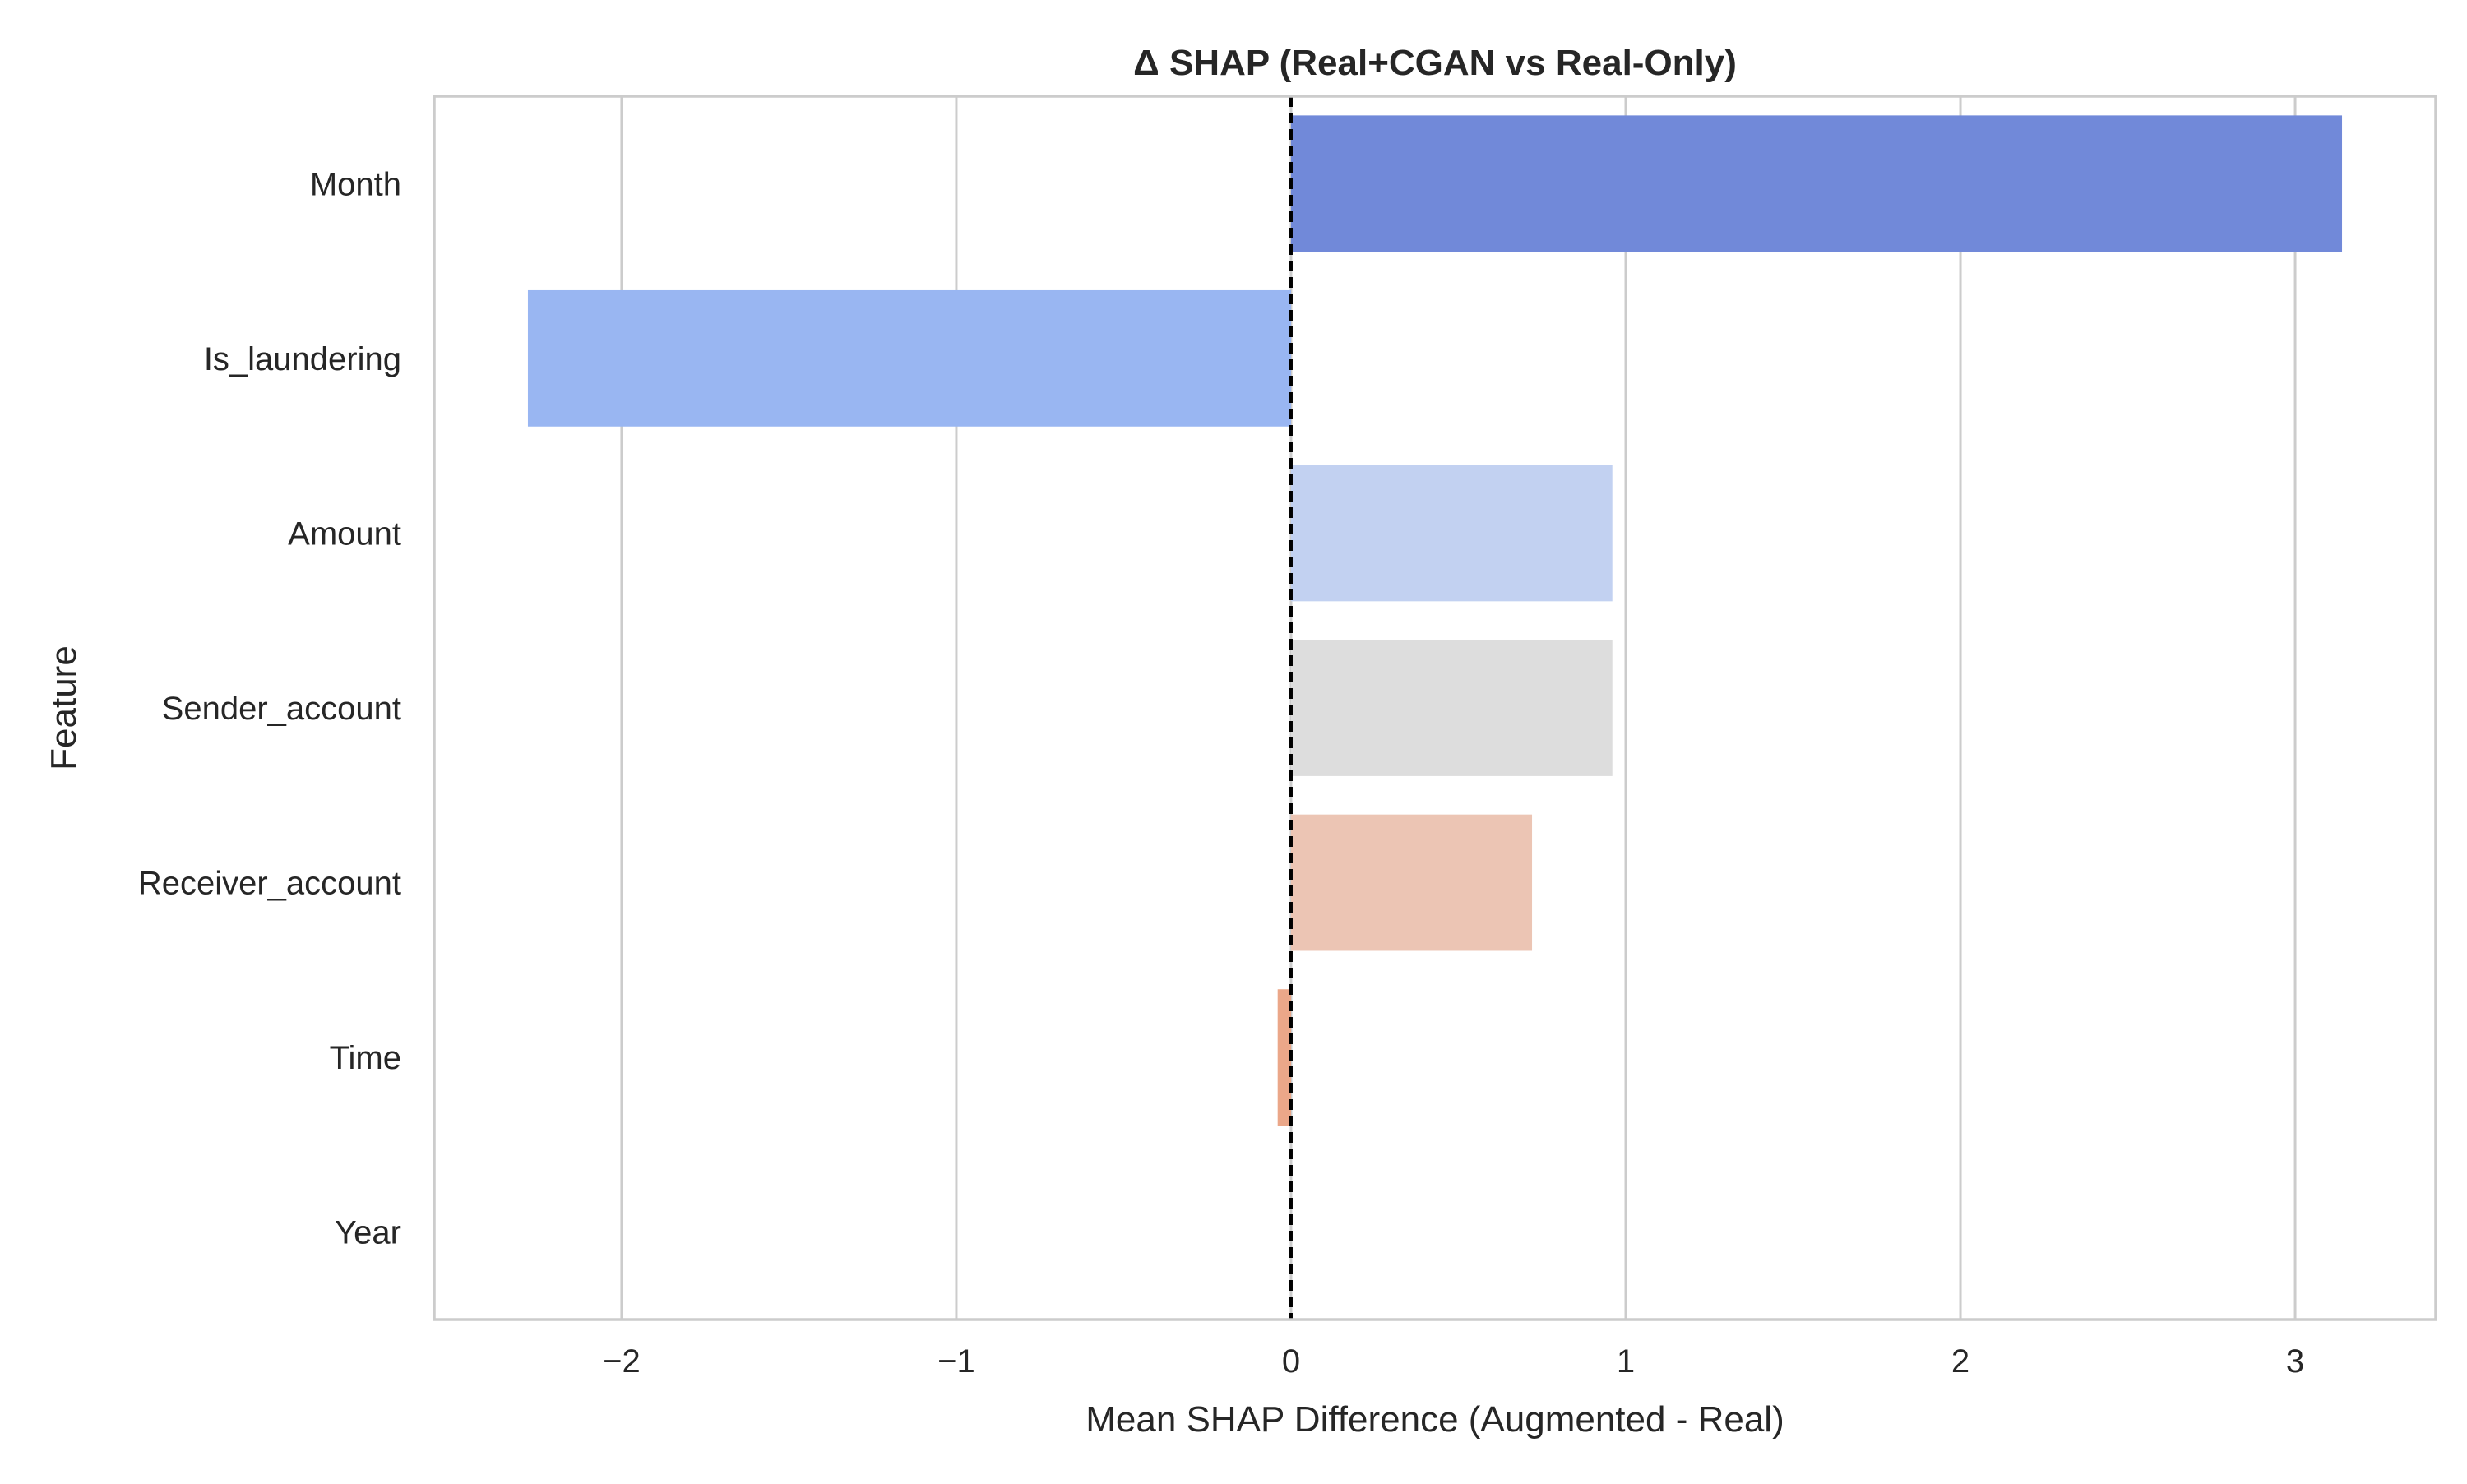  I want to click on y-axis-label: Feature, so click(64, 707).